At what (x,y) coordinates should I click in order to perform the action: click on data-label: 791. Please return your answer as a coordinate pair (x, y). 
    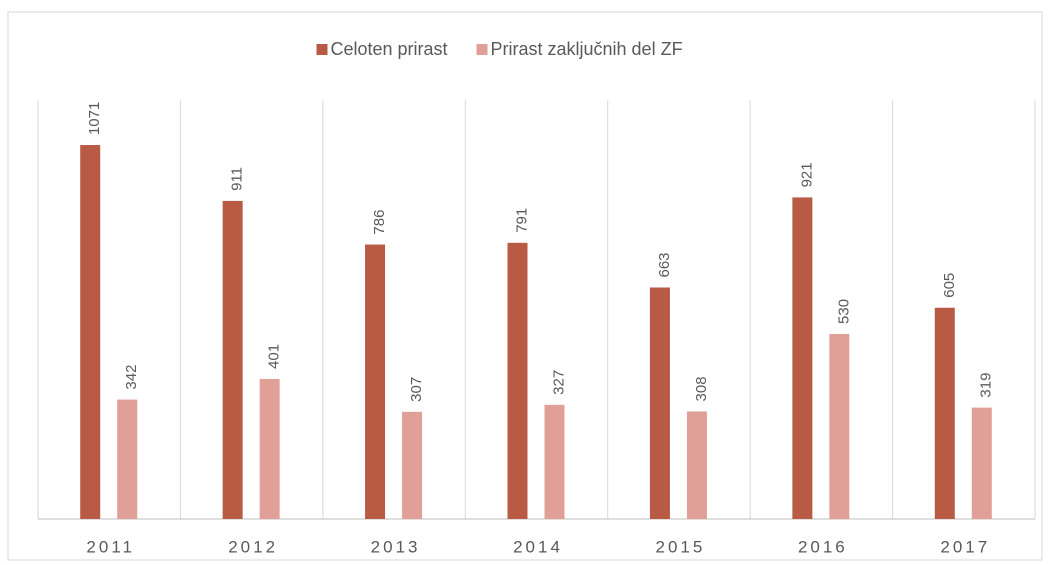
    Looking at the image, I should click on (521, 220).